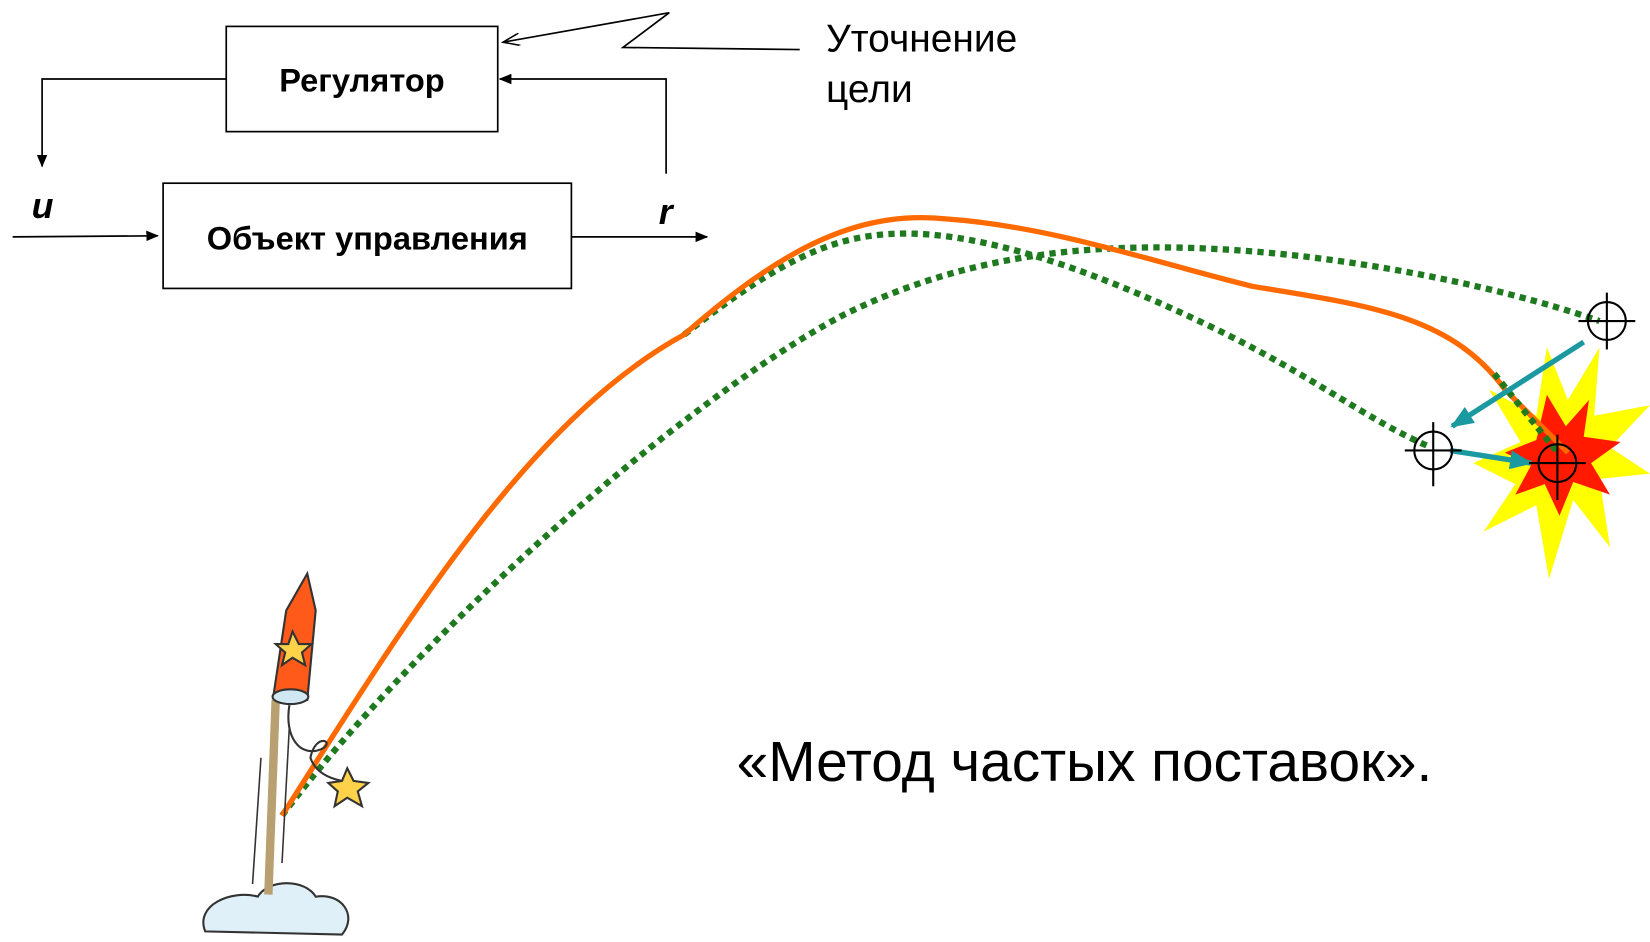 The width and height of the screenshot is (1650, 942). Describe the element at coordinates (131, 123) in the screenshot. I see `control-arrow` at that location.